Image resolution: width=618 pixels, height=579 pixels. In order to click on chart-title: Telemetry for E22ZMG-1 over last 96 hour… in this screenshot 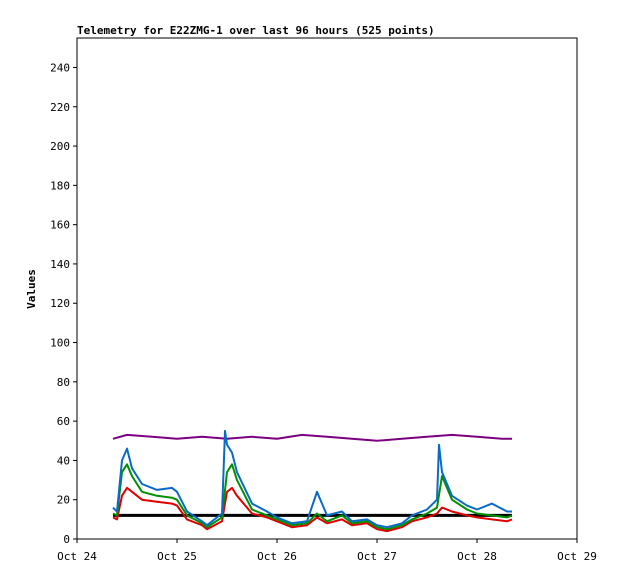, I will do `click(256, 30)`.